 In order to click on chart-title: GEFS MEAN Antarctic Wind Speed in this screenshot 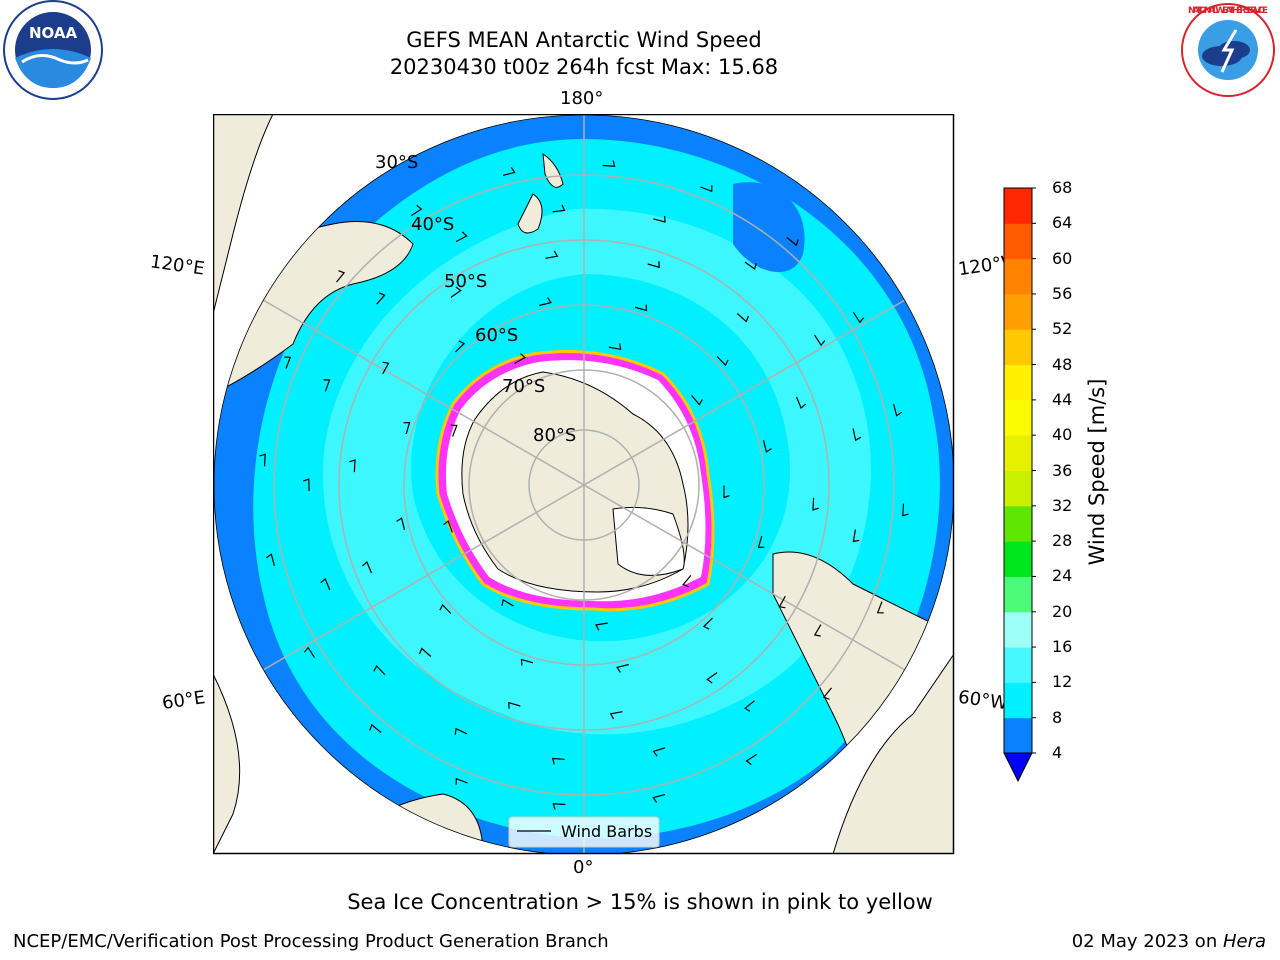, I will do `click(584, 40)`.